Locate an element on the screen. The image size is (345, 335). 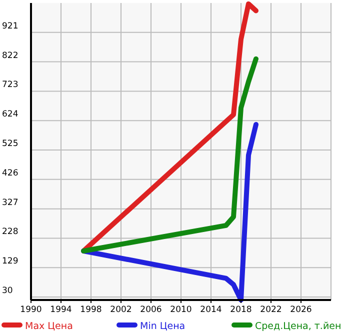
y-tick-label: 30 is located at coordinates (7, 291).